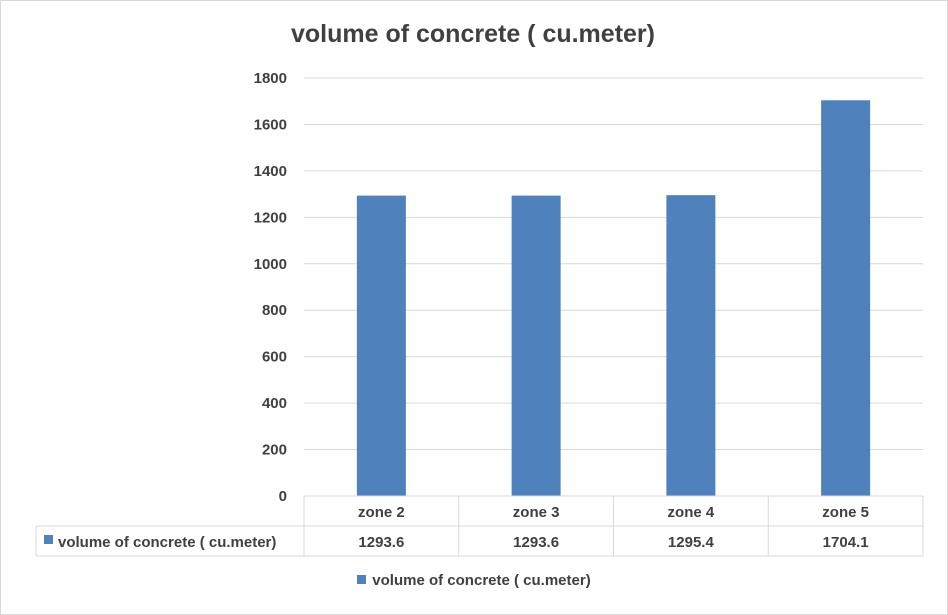 The image size is (948, 615). I want to click on table-row-label: volume of concrete ( cu.meter), so click(167, 542).